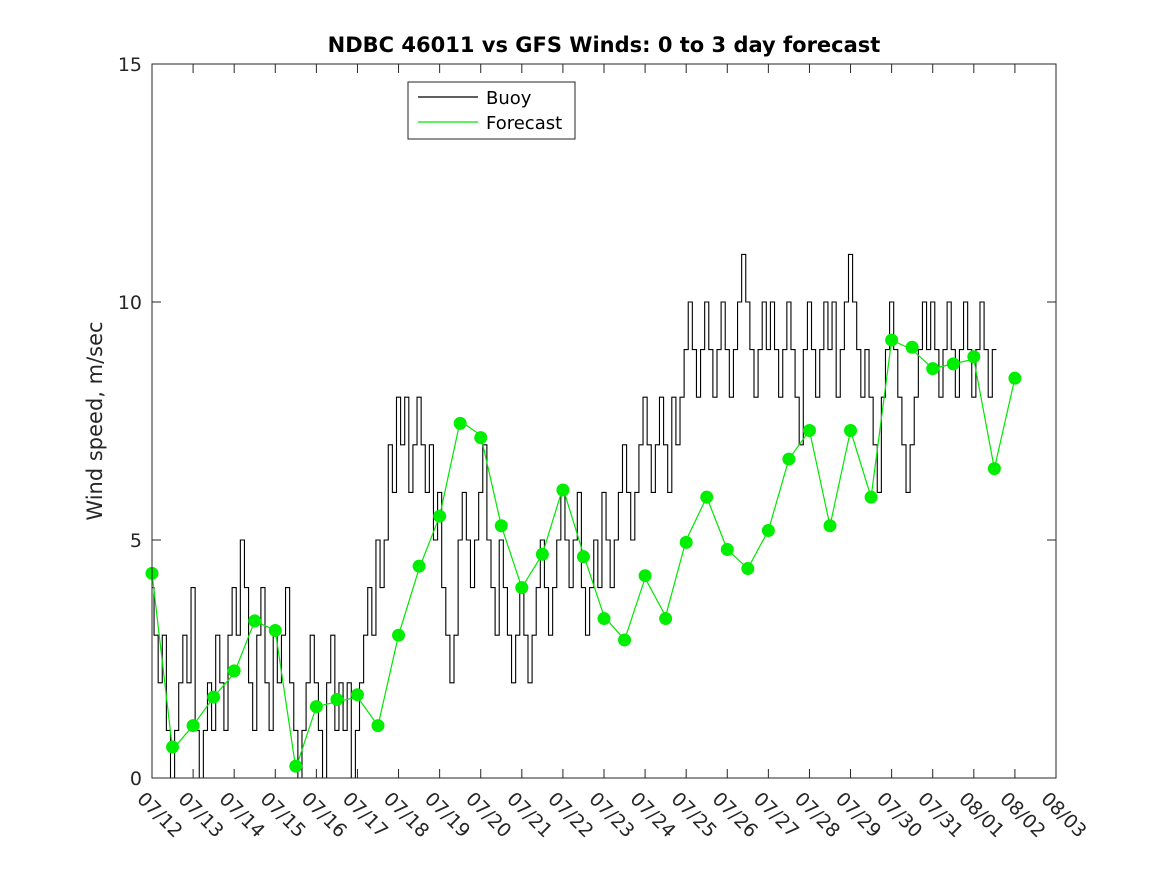 This screenshot has height=875, width=1167. What do you see at coordinates (159, 815) in the screenshot?
I see `x-tick-label: 07/12` at bounding box center [159, 815].